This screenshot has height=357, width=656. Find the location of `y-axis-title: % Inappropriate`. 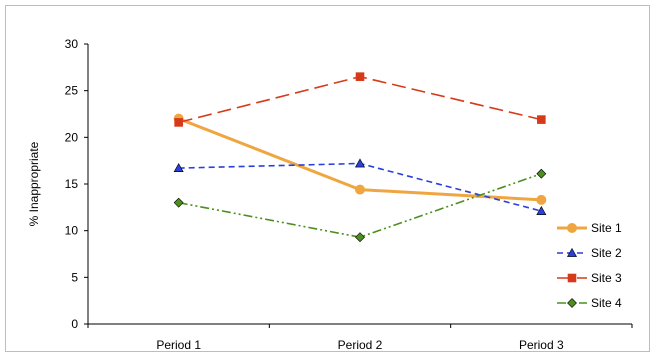

y-axis-title: % Inappropriate is located at coordinates (34, 183).